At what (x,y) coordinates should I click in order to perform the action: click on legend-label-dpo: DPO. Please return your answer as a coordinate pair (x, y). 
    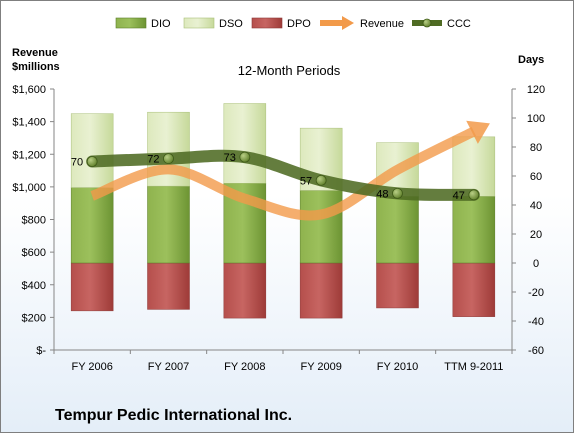
    Looking at the image, I should click on (299, 24).